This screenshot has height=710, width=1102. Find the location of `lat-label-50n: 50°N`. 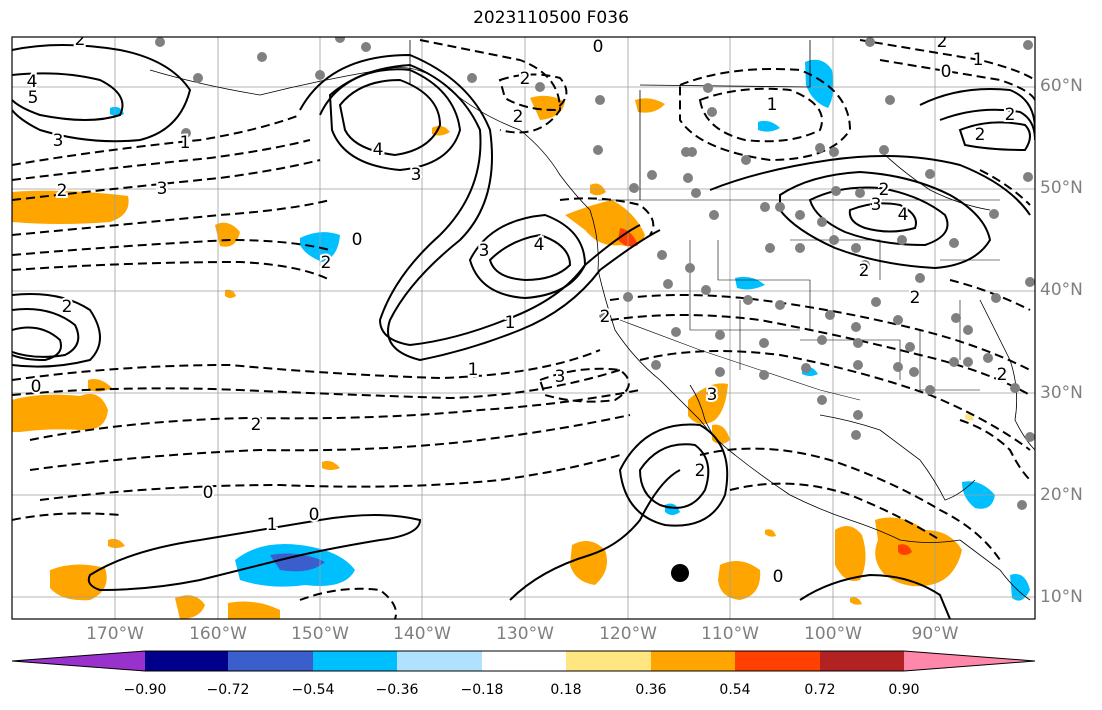

lat-label-50n: 50°N is located at coordinates (1061, 188).